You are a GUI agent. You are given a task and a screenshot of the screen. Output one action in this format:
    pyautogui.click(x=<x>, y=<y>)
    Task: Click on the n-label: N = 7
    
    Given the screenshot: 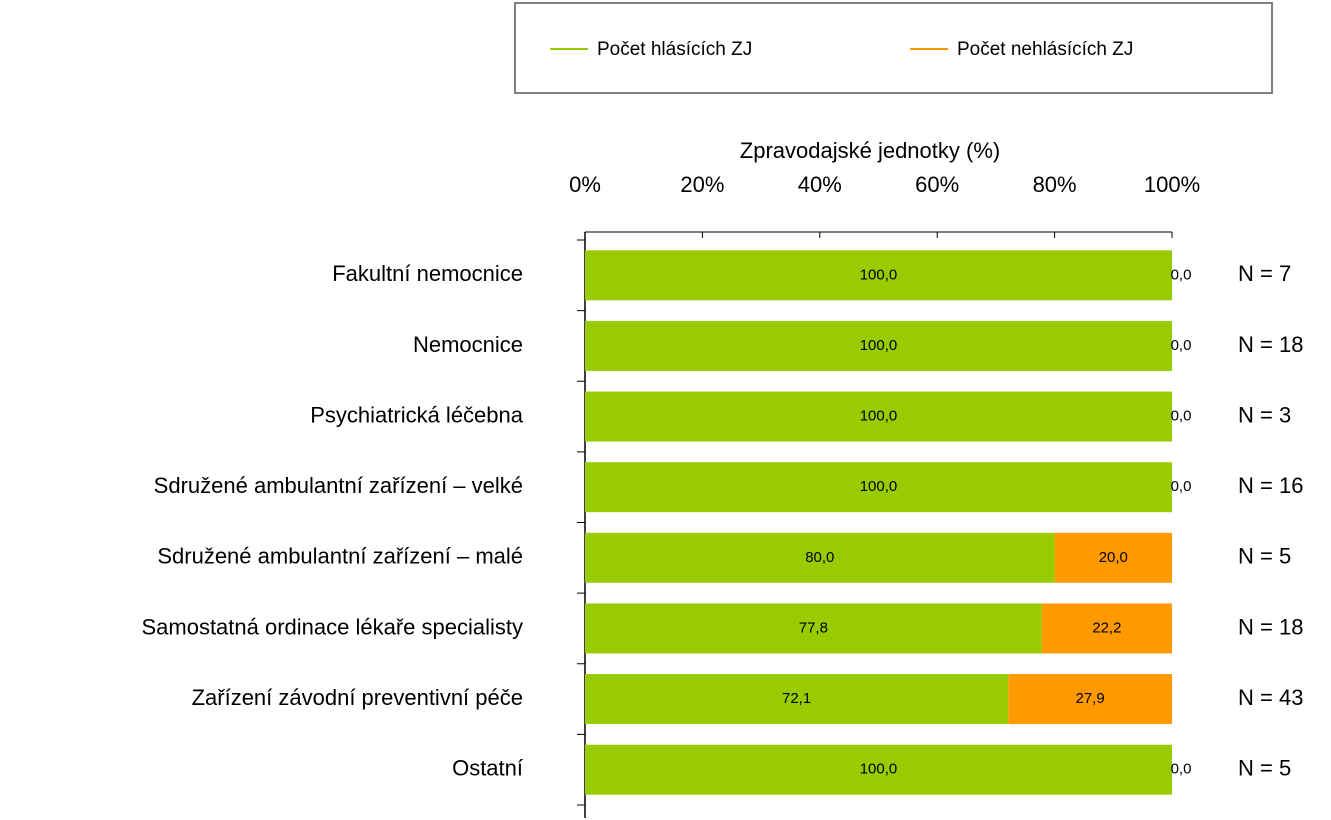 What is the action you would take?
    pyautogui.click(x=1264, y=273)
    